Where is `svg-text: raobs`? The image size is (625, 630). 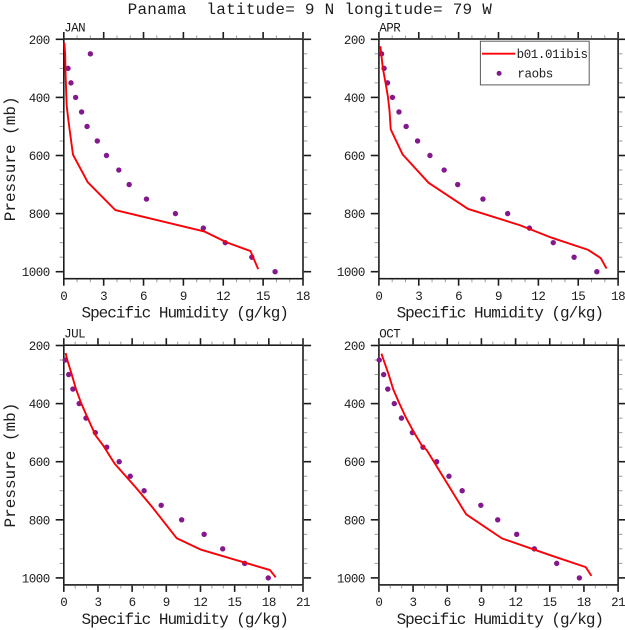 svg-text: raobs is located at coordinates (535, 75).